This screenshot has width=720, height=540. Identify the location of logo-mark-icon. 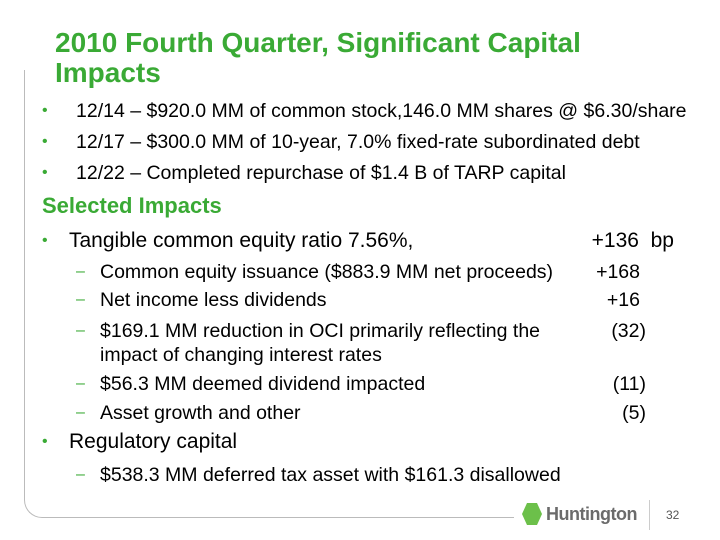
(532, 514).